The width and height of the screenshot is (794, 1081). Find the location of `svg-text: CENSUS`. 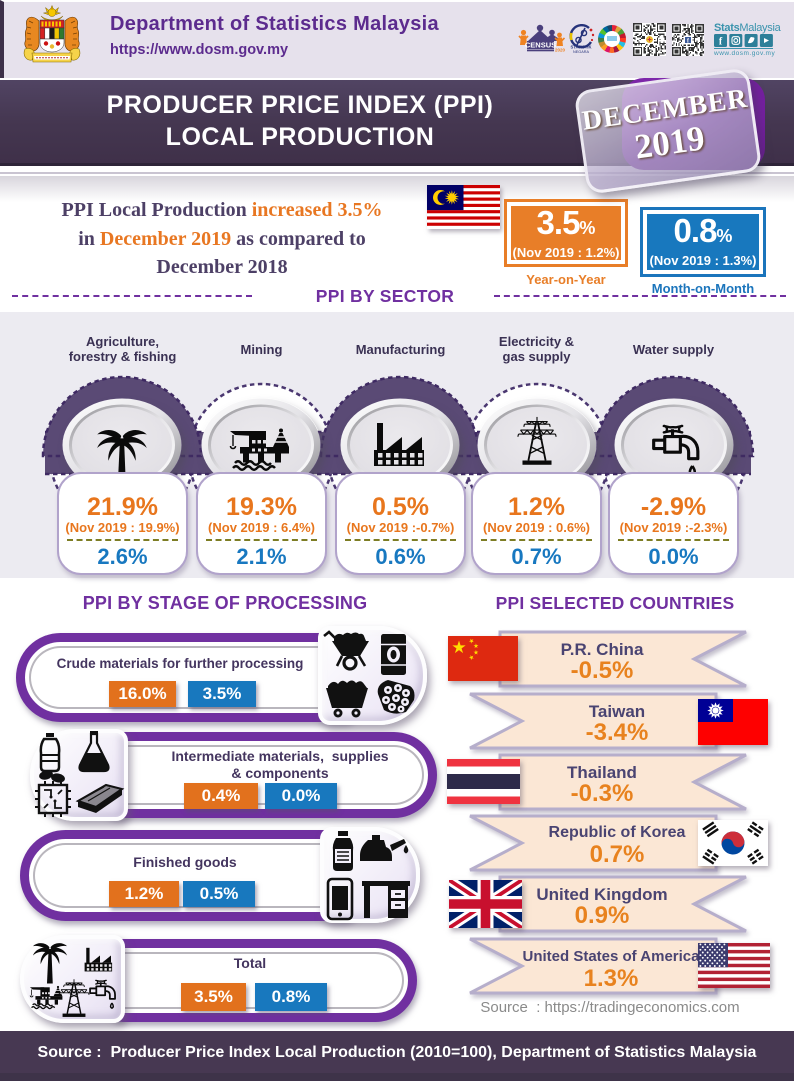

svg-text: CENSUS is located at coordinates (540, 45).